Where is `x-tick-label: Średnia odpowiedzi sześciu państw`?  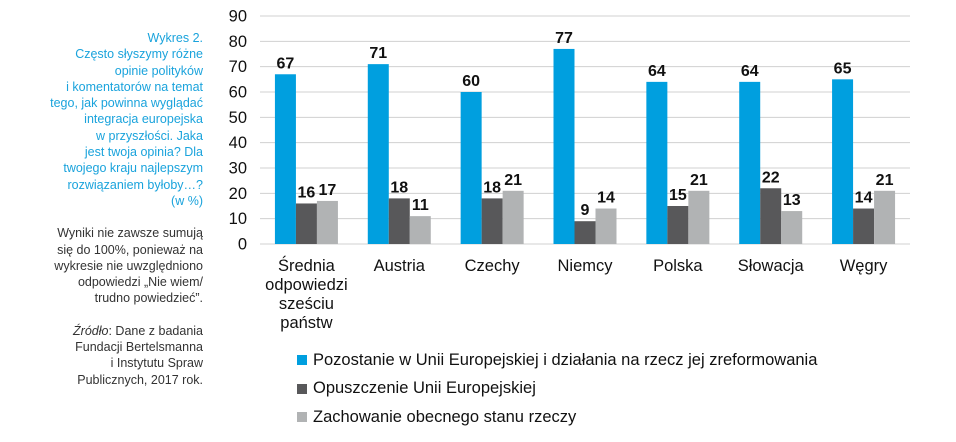 x-tick-label: Średnia odpowiedzi sześciu państw is located at coordinates (306, 294).